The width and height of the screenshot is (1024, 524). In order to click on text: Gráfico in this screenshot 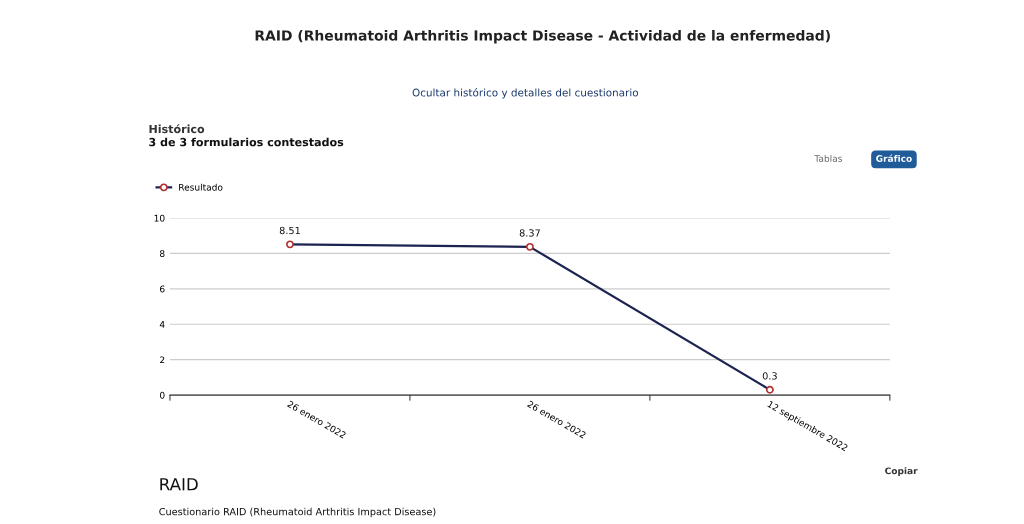, I will do `click(894, 158)`.